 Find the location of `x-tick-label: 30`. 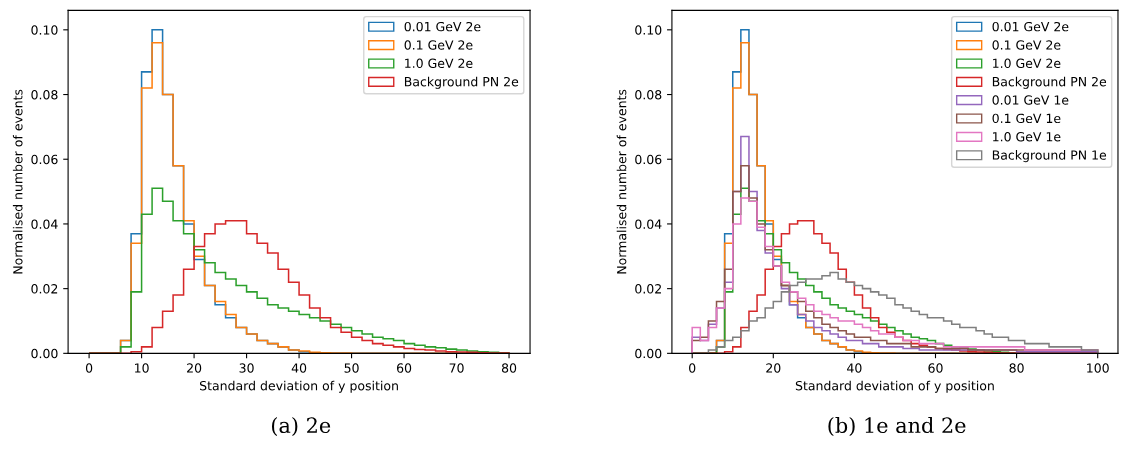

x-tick-label: 30 is located at coordinates (246, 368).